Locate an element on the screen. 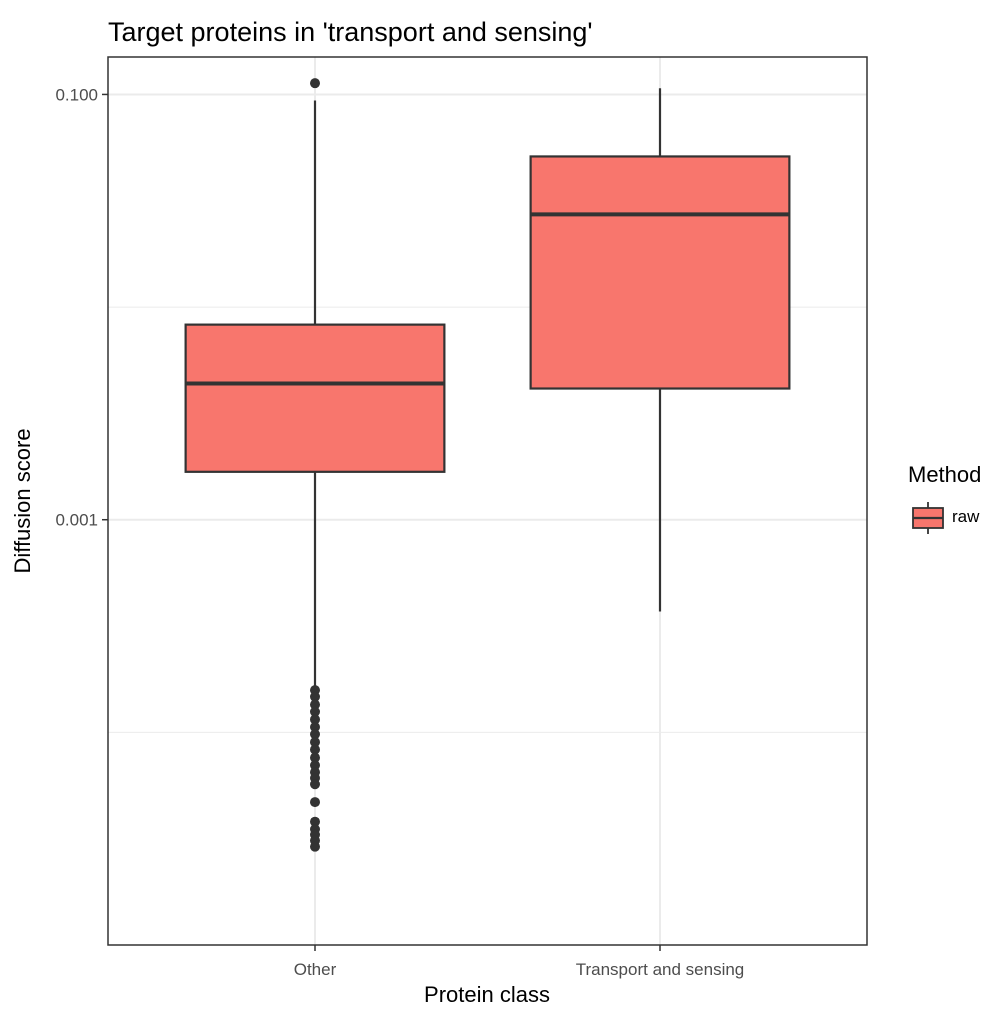 The image size is (998, 1009). legend-title: Method is located at coordinates (944, 474).